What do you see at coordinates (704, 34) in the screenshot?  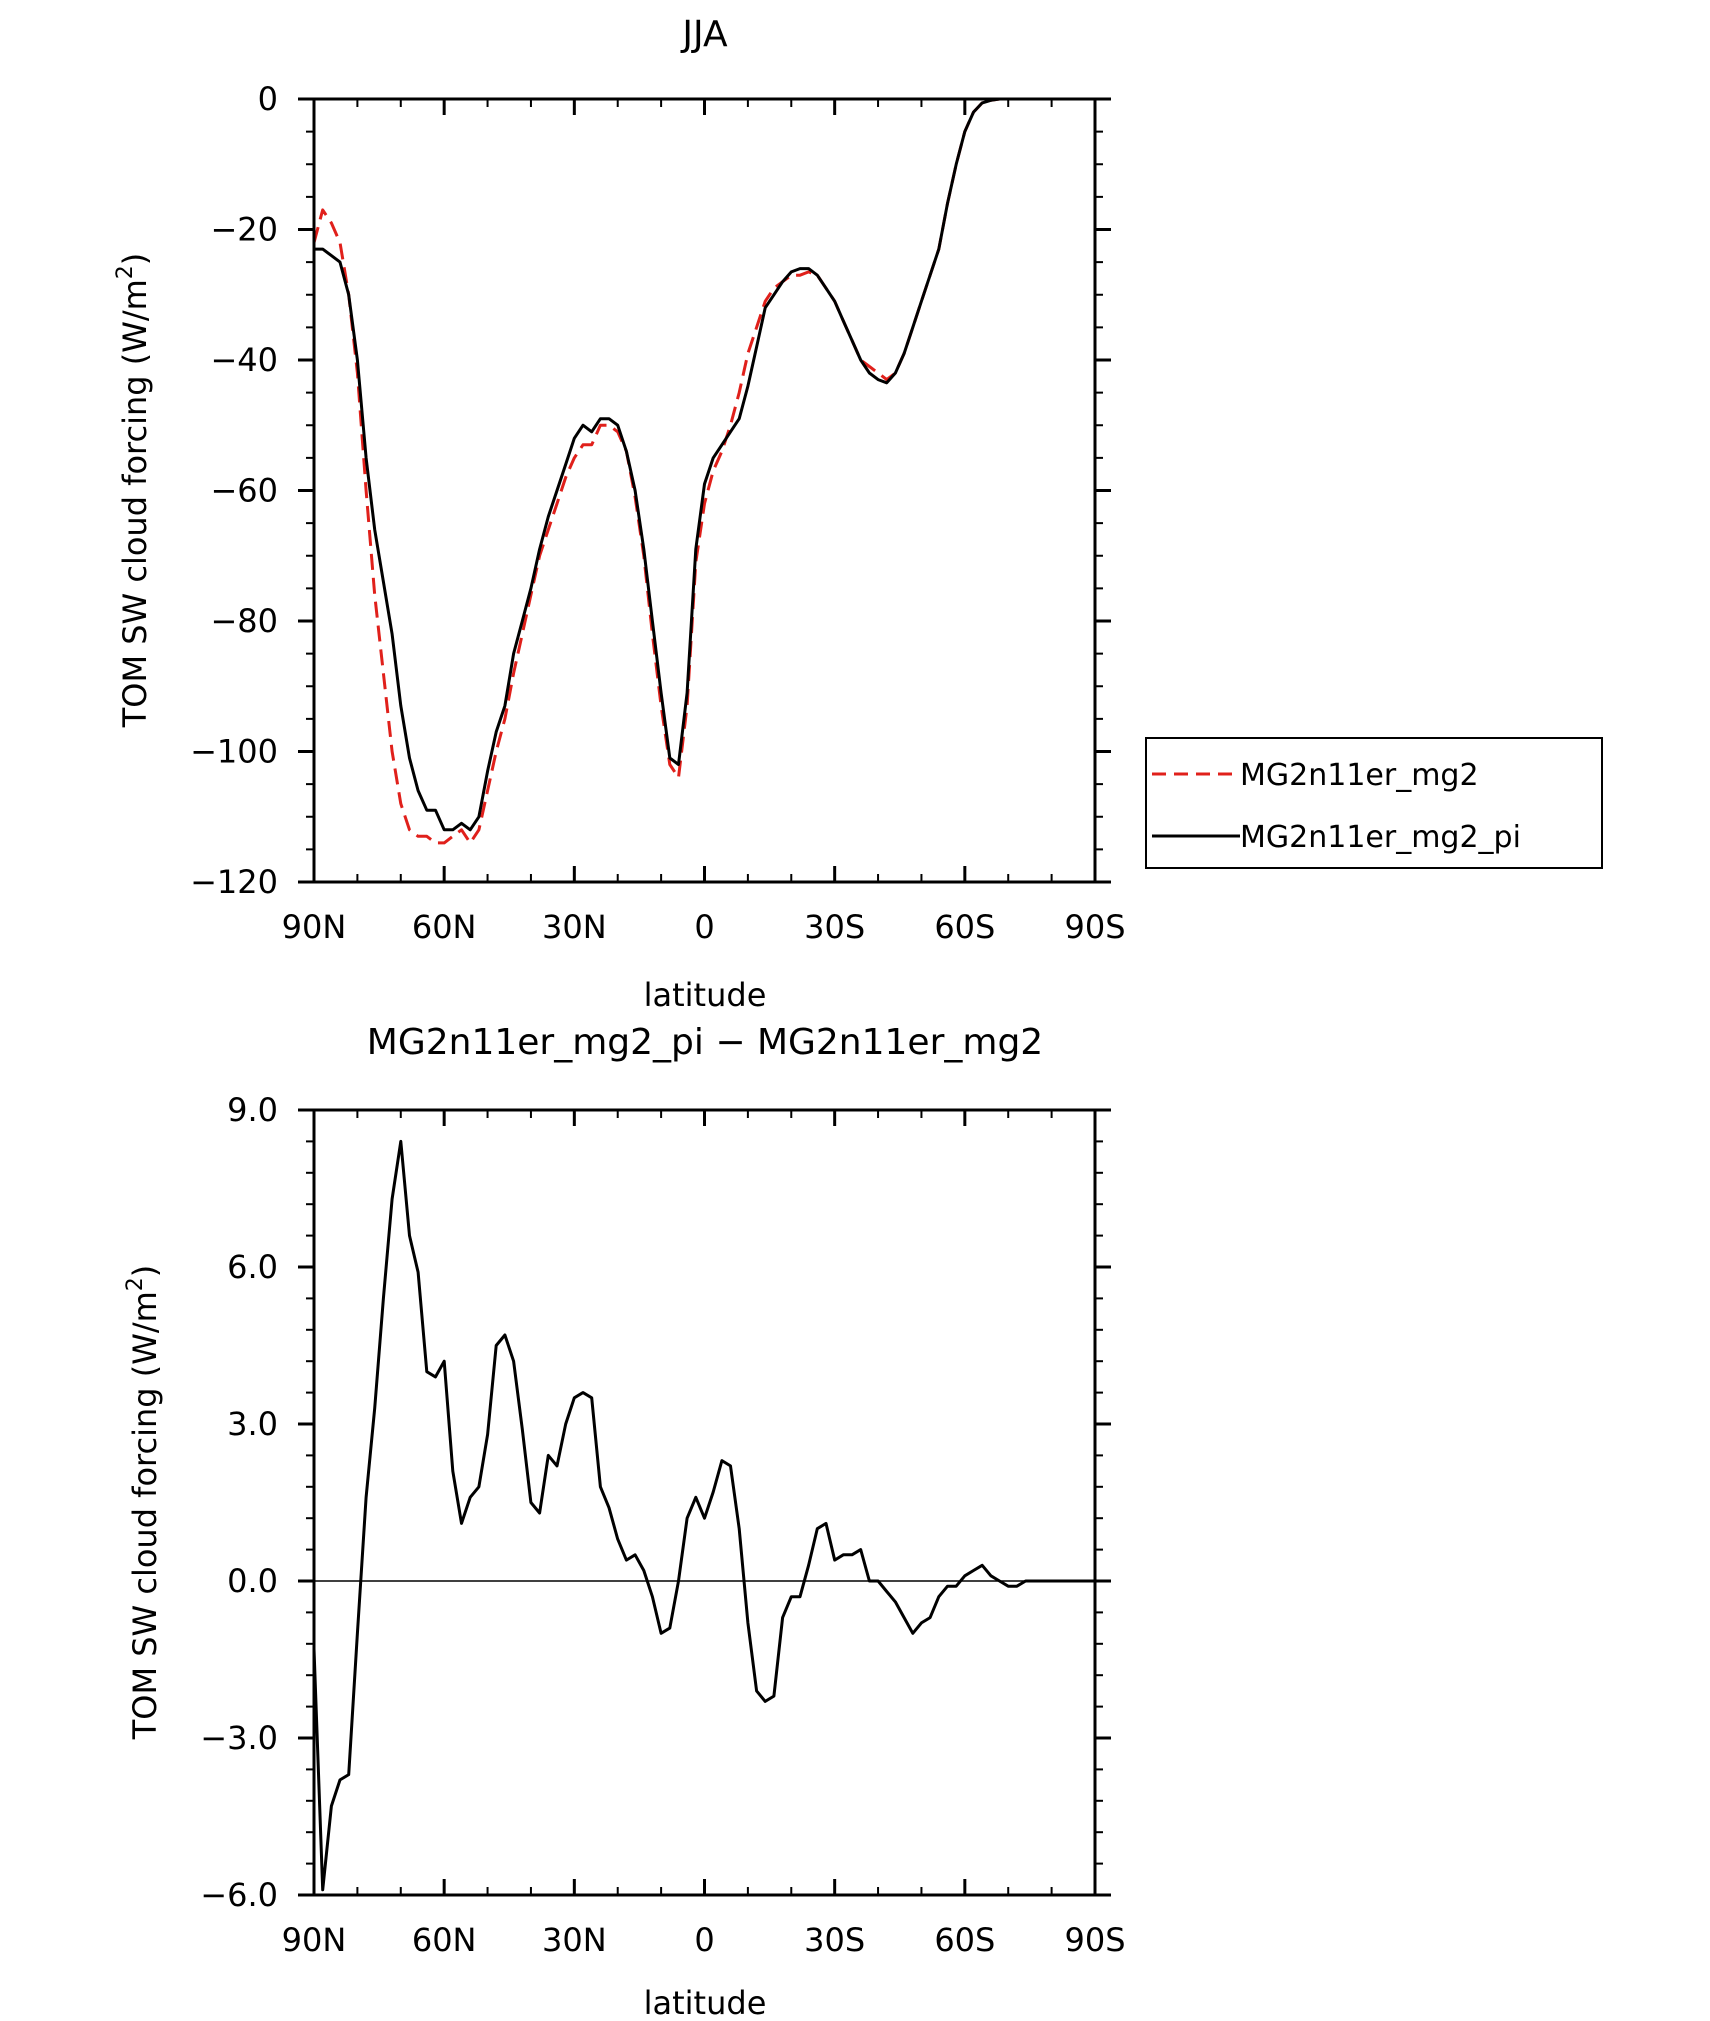 I see `chart-title: JJA` at bounding box center [704, 34].